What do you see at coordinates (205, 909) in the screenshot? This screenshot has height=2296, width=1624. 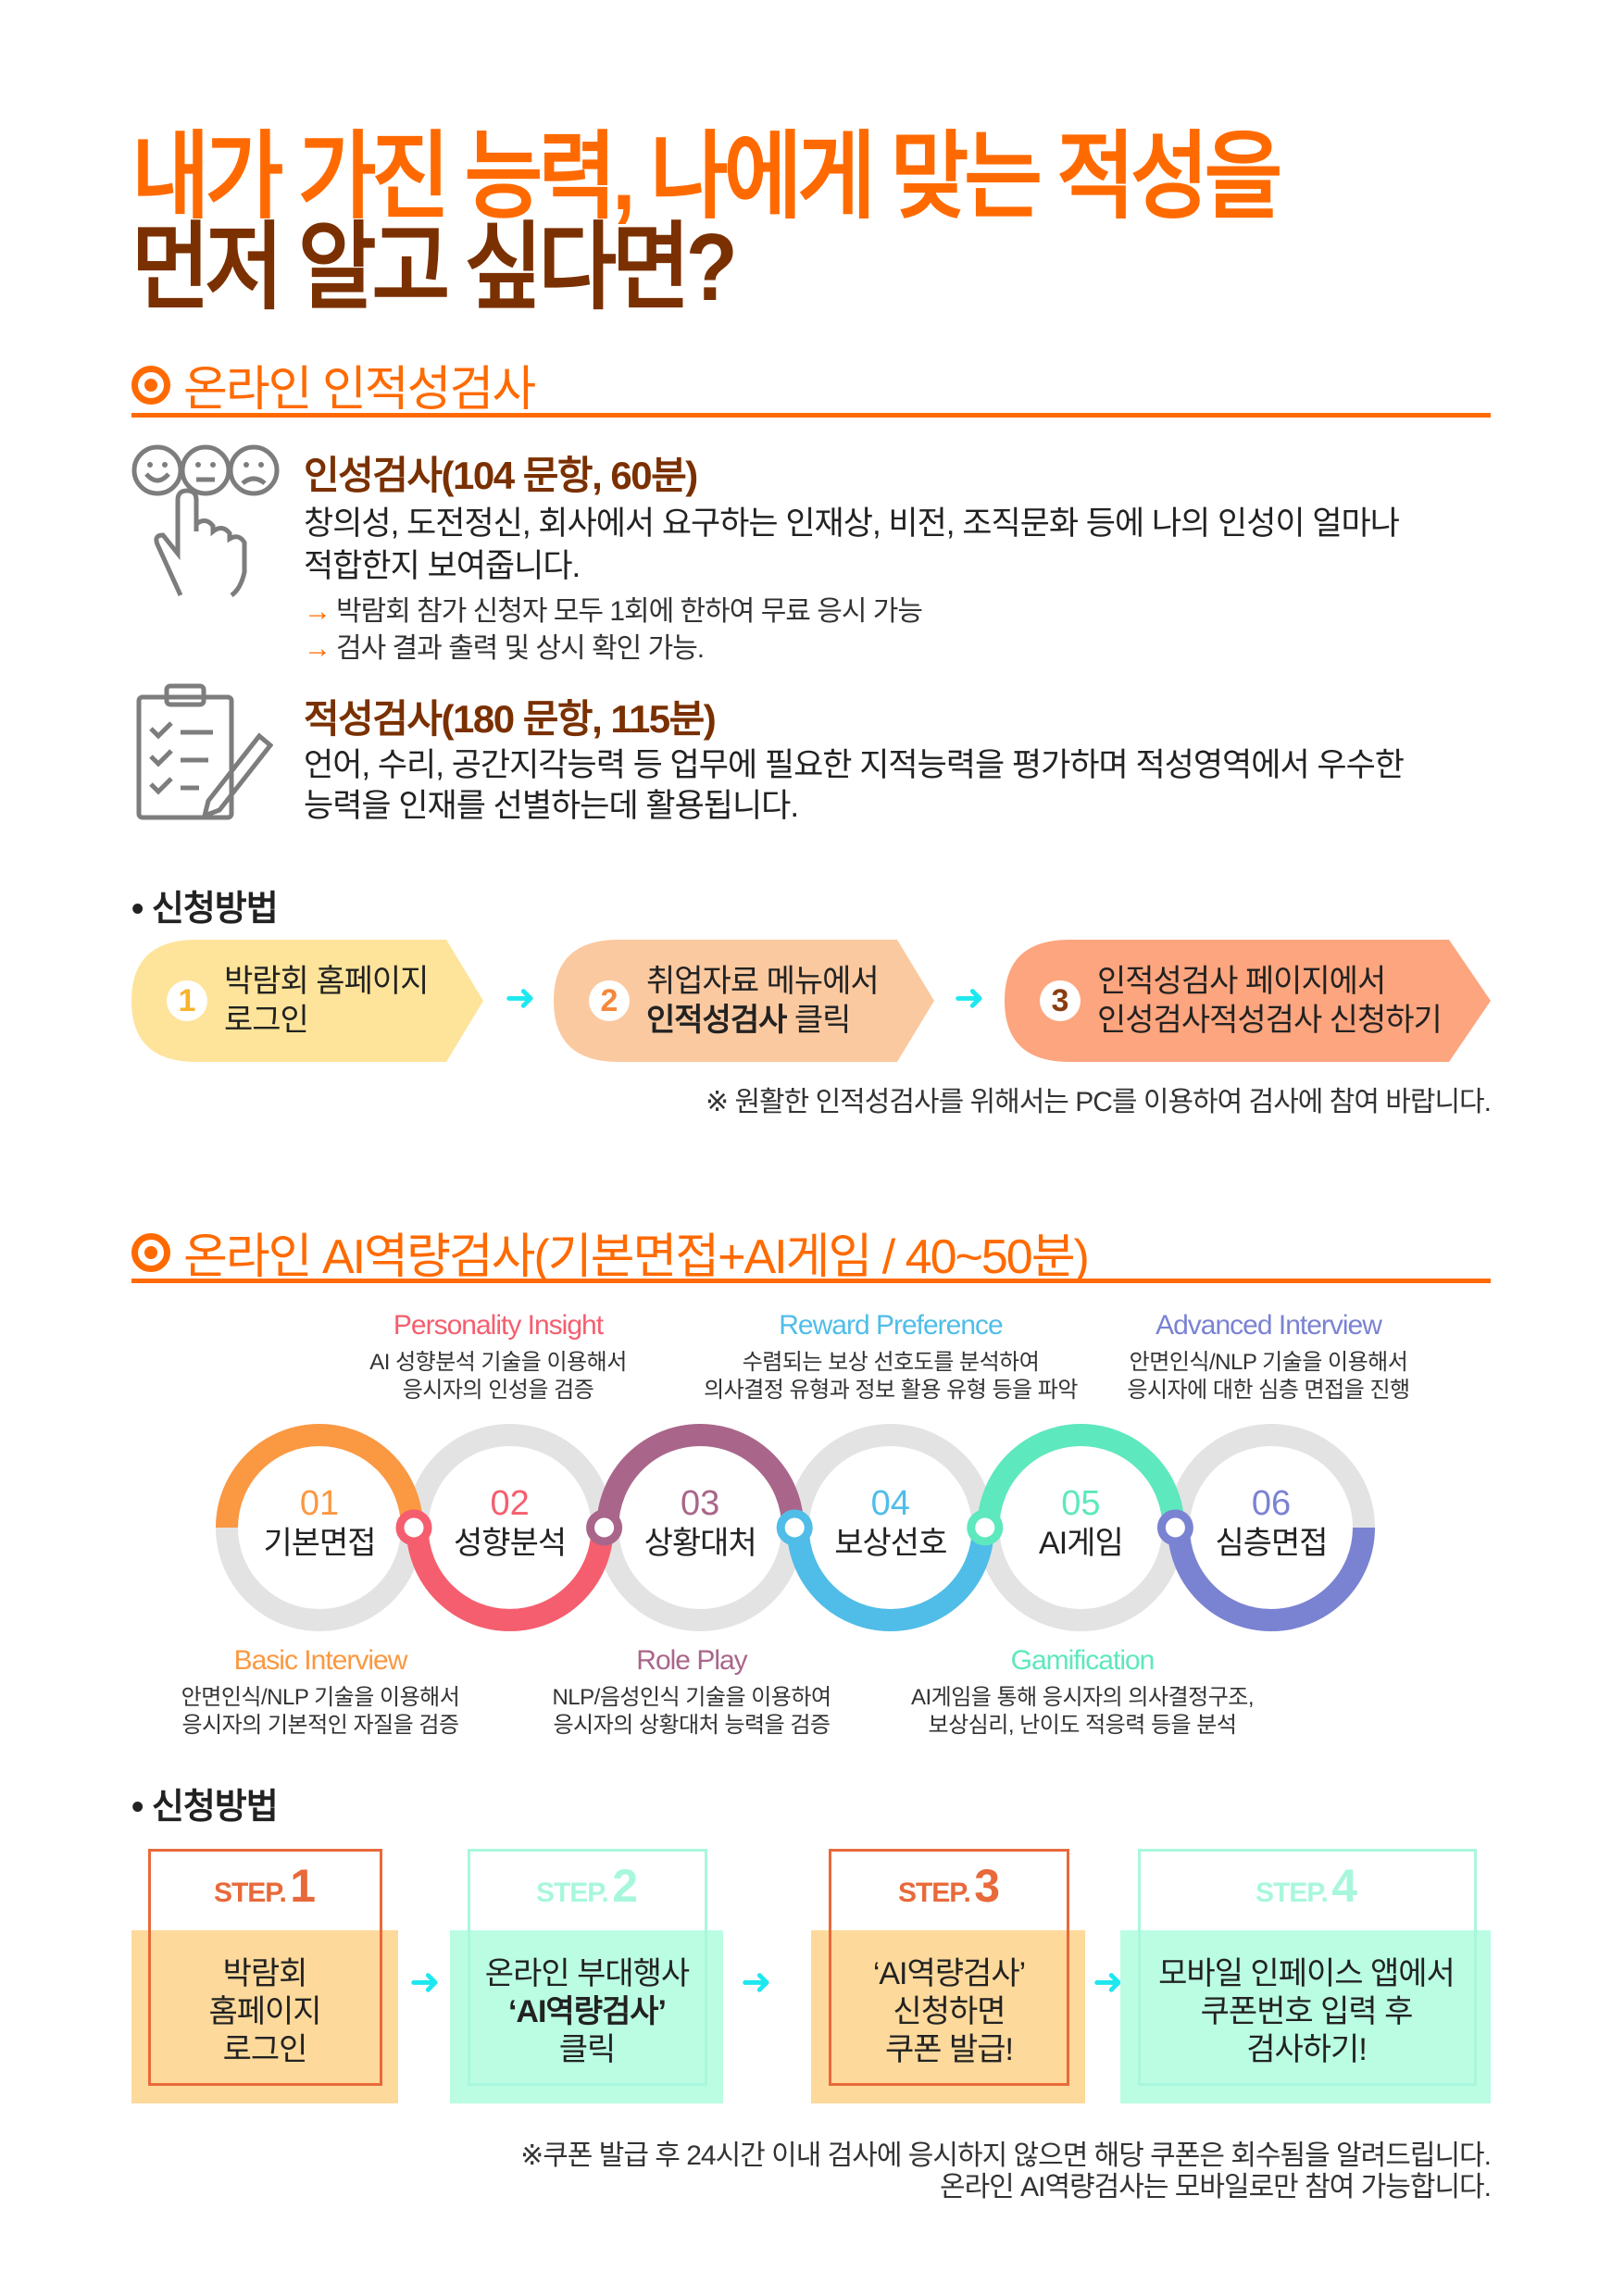 I see `how-to-apply-title-1: • 신청방법` at bounding box center [205, 909].